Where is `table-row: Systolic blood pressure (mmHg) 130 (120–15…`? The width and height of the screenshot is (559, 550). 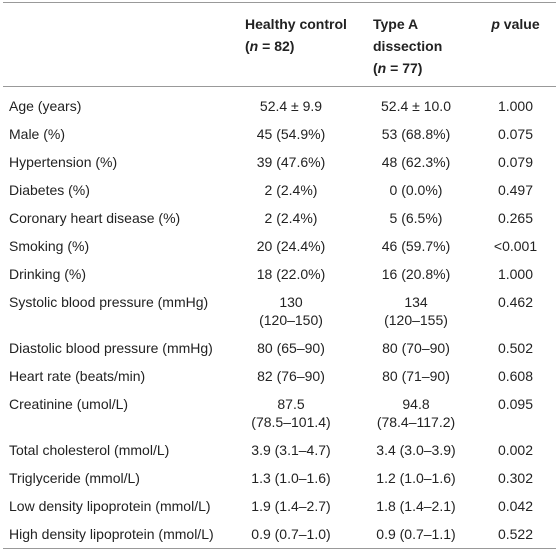 table-row: Systolic blood pressure (mmHg) 130 (120–15… is located at coordinates (279, 311).